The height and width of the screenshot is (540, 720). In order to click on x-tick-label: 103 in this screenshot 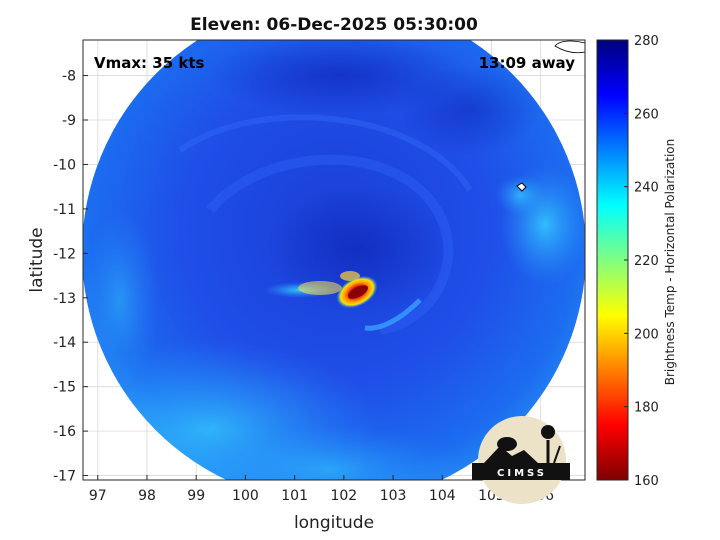, I will do `click(393, 496)`.